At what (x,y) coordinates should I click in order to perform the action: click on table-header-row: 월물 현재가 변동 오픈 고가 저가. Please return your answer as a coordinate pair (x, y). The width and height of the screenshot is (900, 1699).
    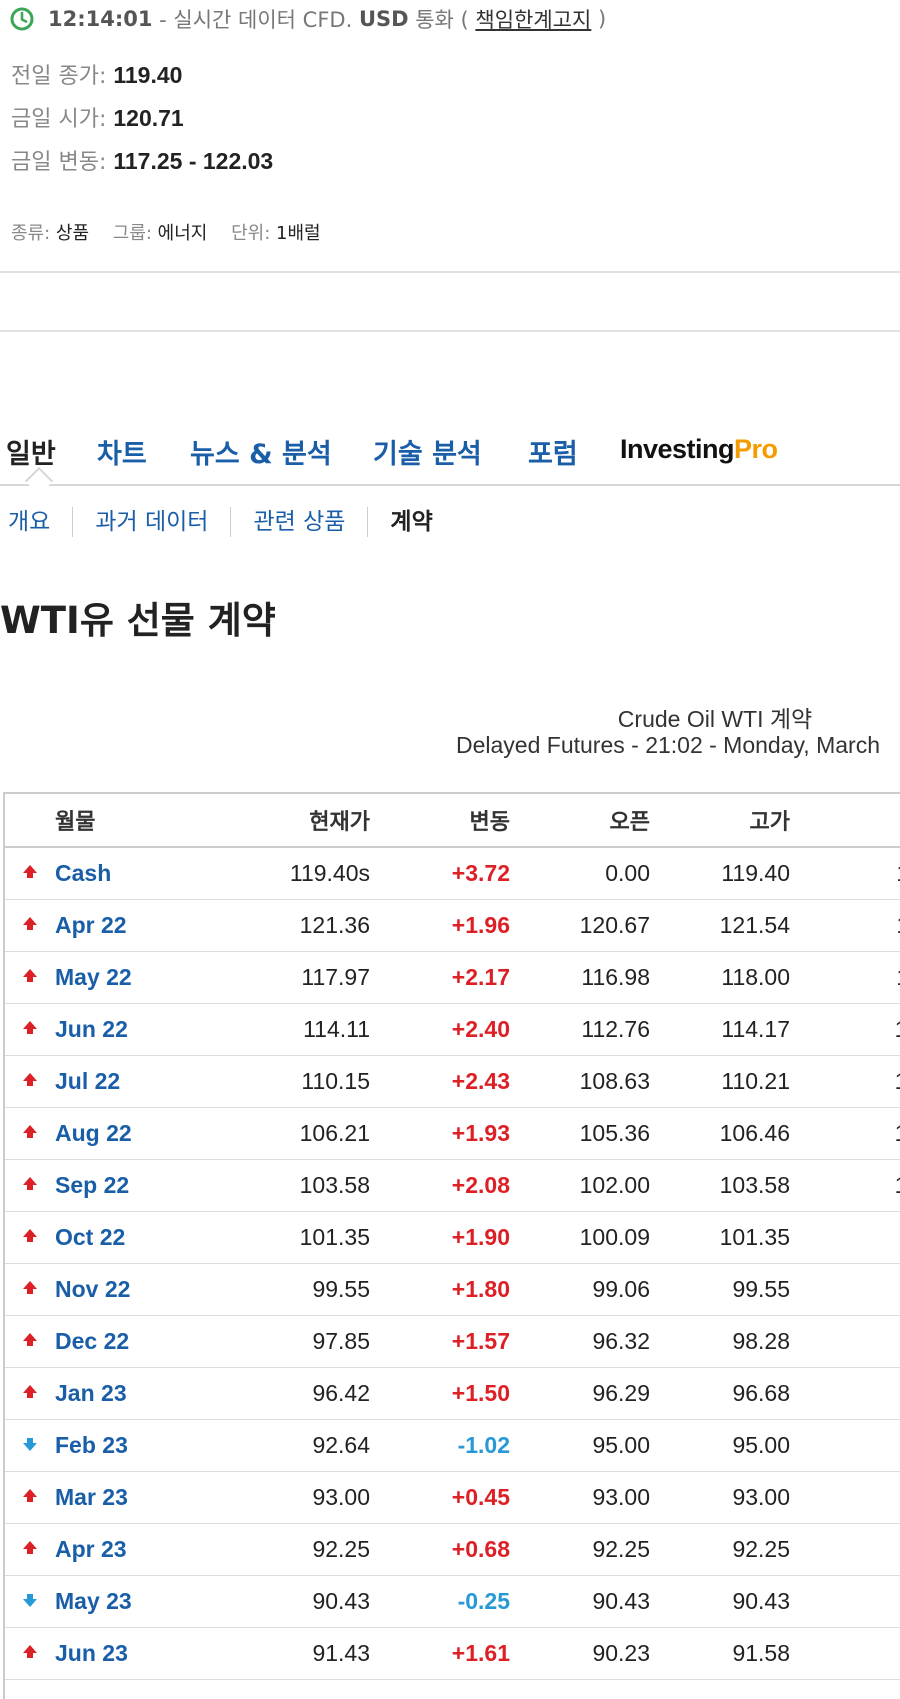
    Looking at the image, I should click on (452, 821).